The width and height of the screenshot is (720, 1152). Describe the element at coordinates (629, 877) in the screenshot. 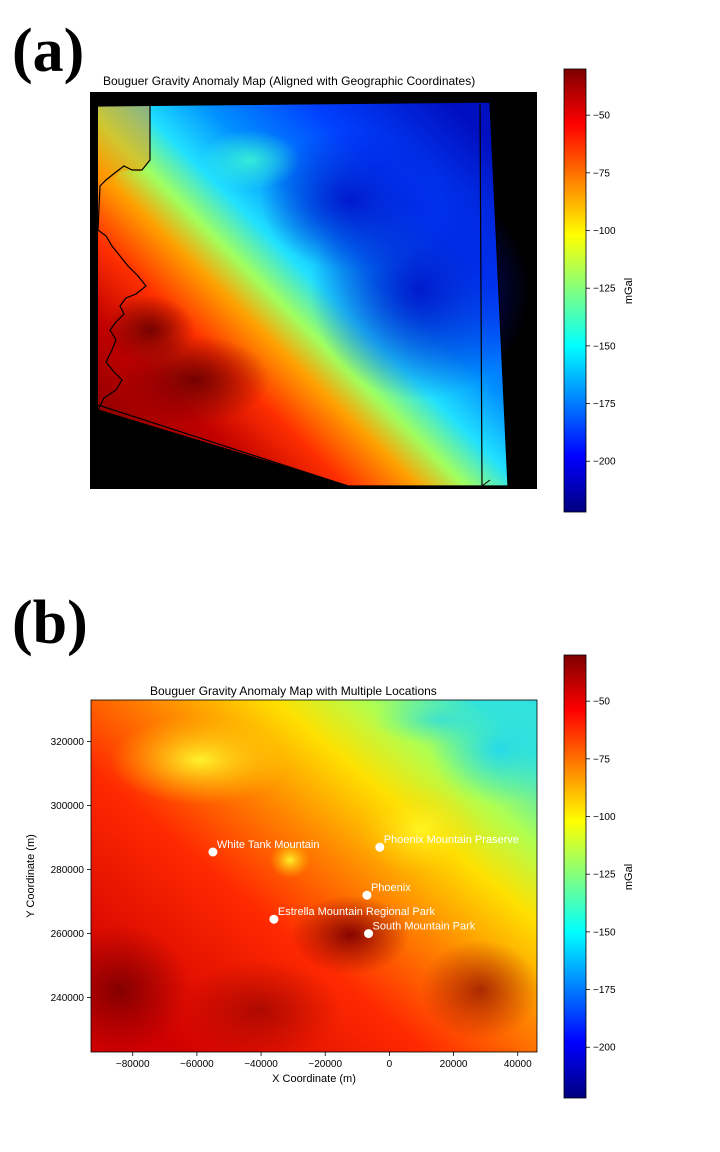

I see `colorbar-b-label: mGal` at that location.